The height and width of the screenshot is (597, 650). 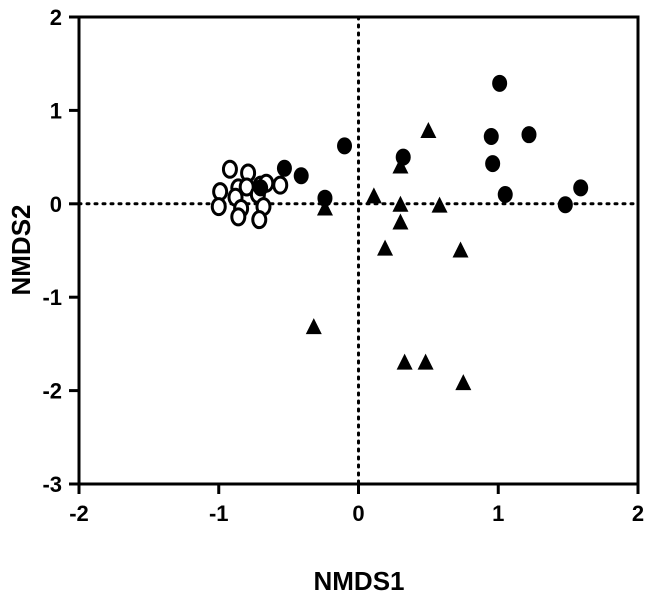 I want to click on x-tick-label: 1, so click(x=498, y=513).